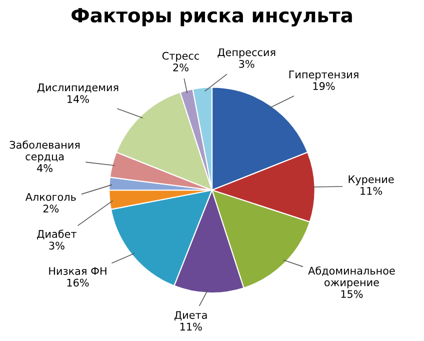 This screenshot has width=424, height=341. I want to click on data-label: 14%, so click(78, 99).